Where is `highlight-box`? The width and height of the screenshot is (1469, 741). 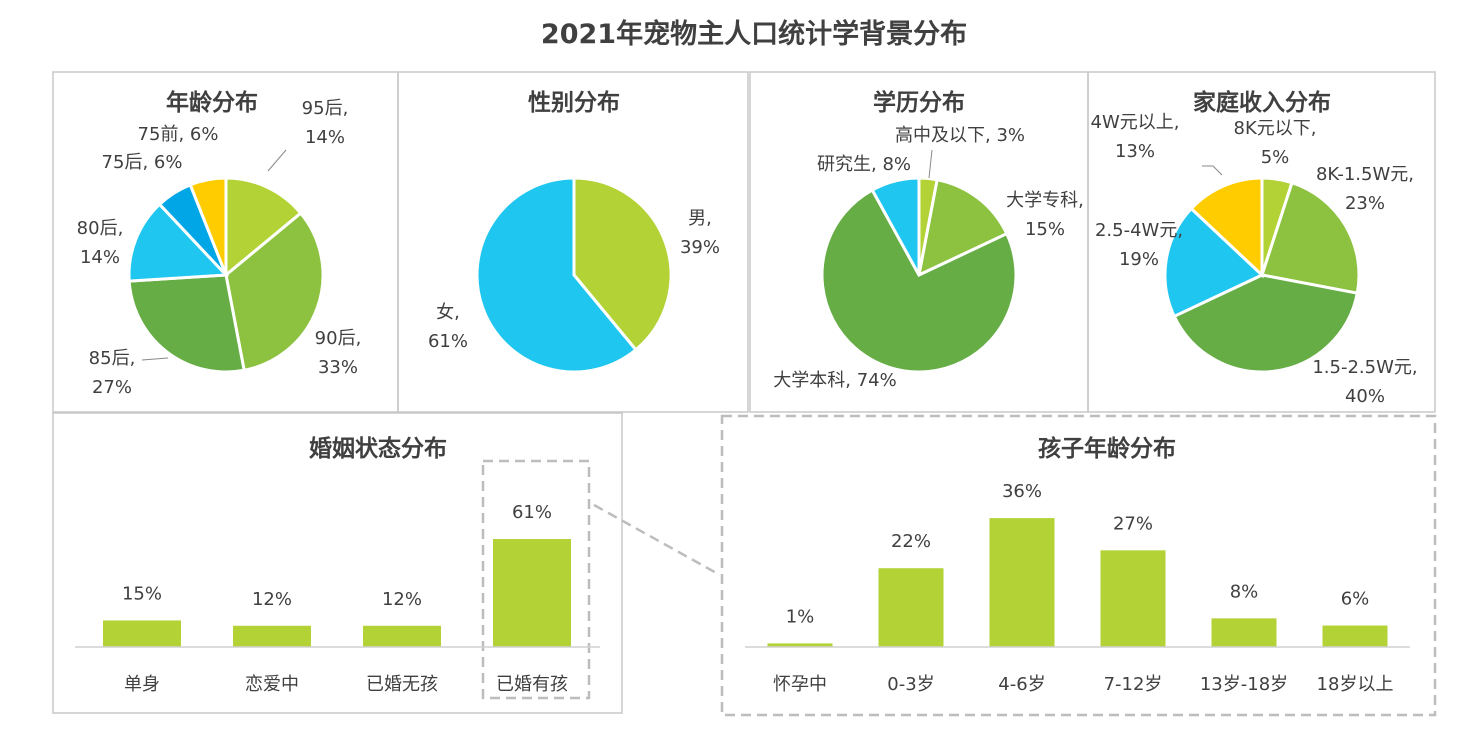
highlight-box is located at coordinates (536, 579).